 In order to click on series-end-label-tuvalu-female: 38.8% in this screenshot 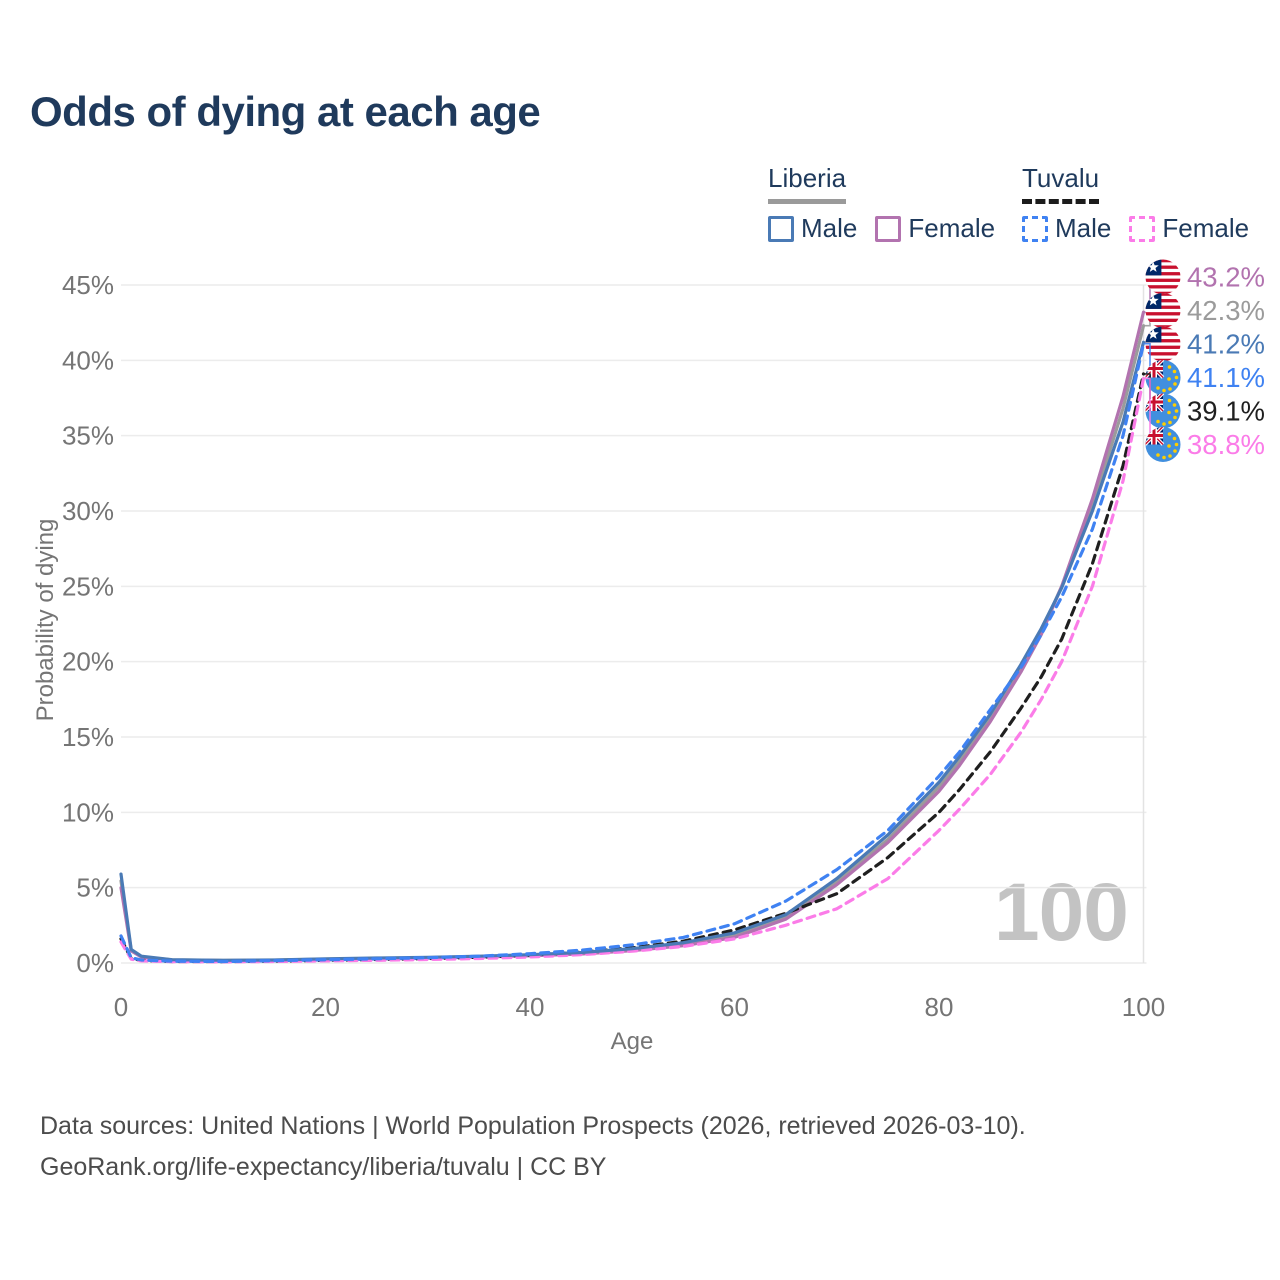, I will do `click(1226, 444)`.